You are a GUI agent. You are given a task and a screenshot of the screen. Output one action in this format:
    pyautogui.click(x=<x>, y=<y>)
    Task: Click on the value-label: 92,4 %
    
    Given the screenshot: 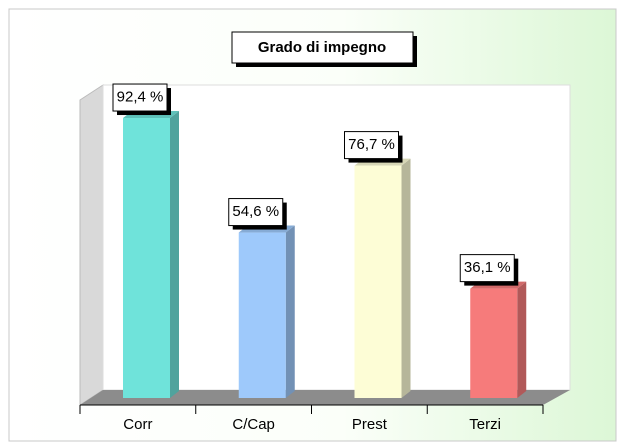 What is the action you would take?
    pyautogui.click(x=140, y=96)
    